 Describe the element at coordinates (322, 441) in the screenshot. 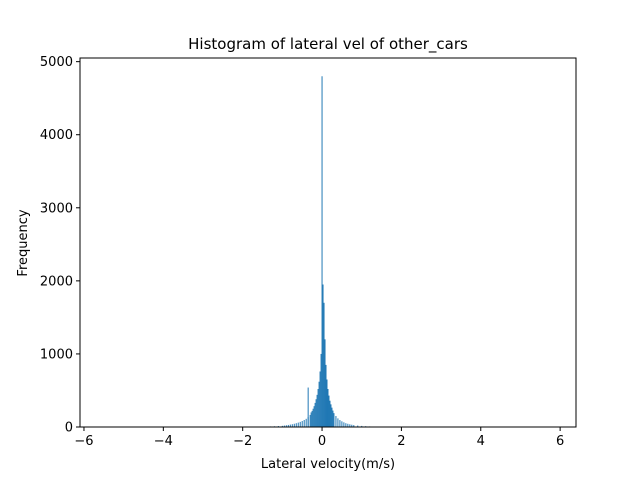

I see `x-tick-label: 0` at that location.